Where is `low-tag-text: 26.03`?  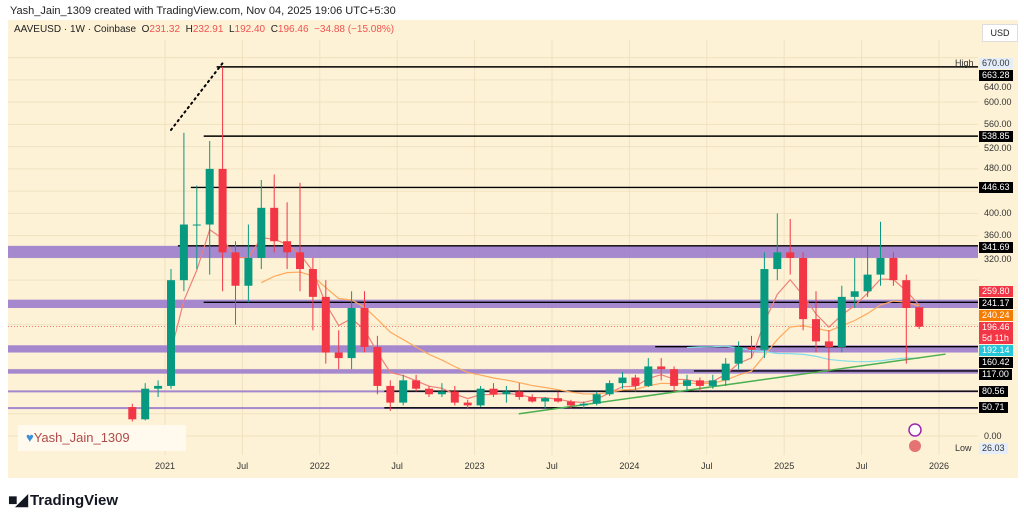 low-tag-text: 26.03 is located at coordinates (993, 447).